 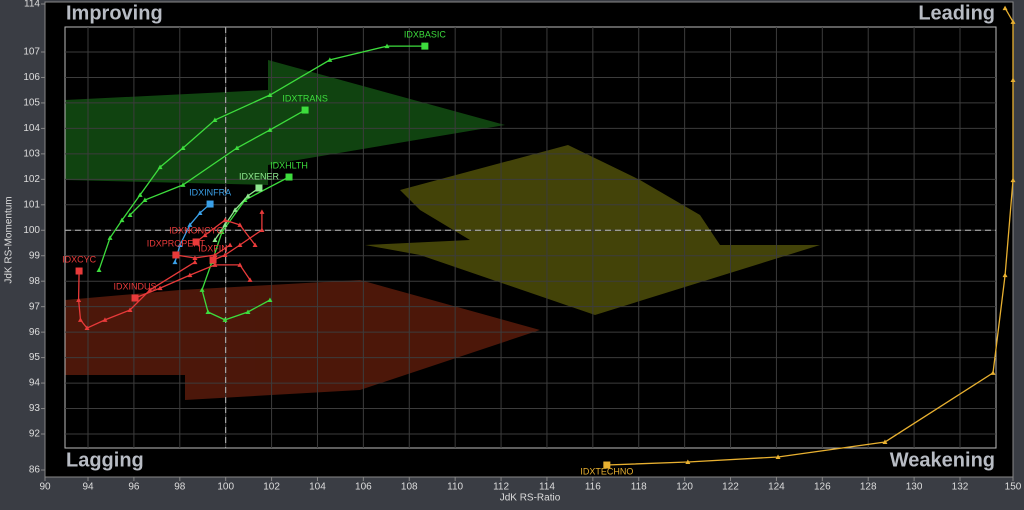 What do you see at coordinates (259, 176) in the screenshot?
I see `series-label: IDXENER` at bounding box center [259, 176].